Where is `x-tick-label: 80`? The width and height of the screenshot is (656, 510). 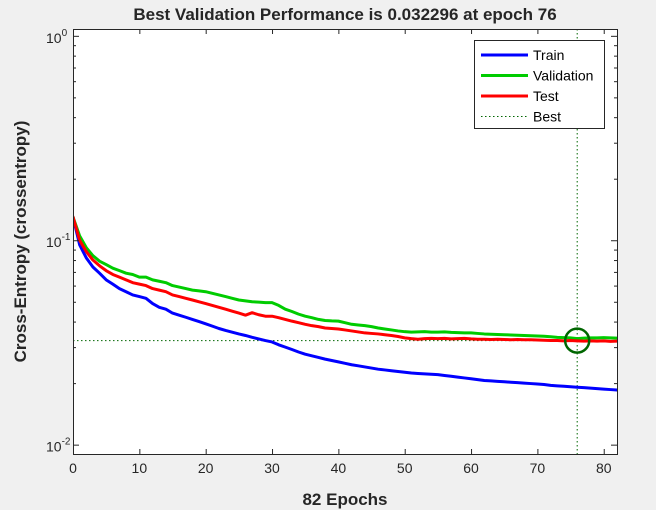 x-tick-label: 80 is located at coordinates (604, 468).